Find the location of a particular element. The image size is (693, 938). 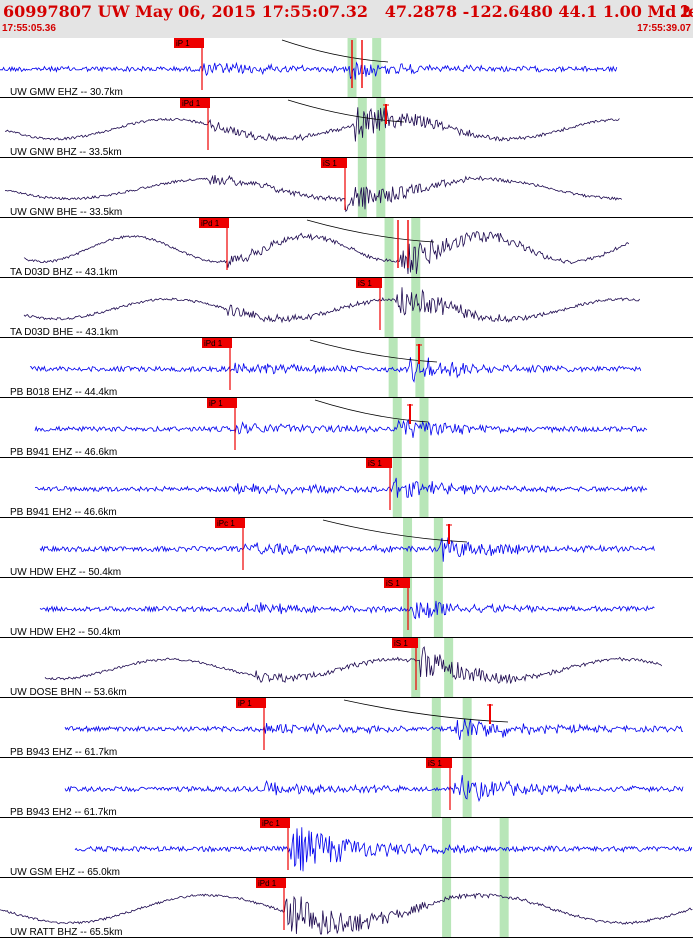

trace-13: iPc 1 UW GSM EHZ -- 65.0km is located at coordinates (351, 848).